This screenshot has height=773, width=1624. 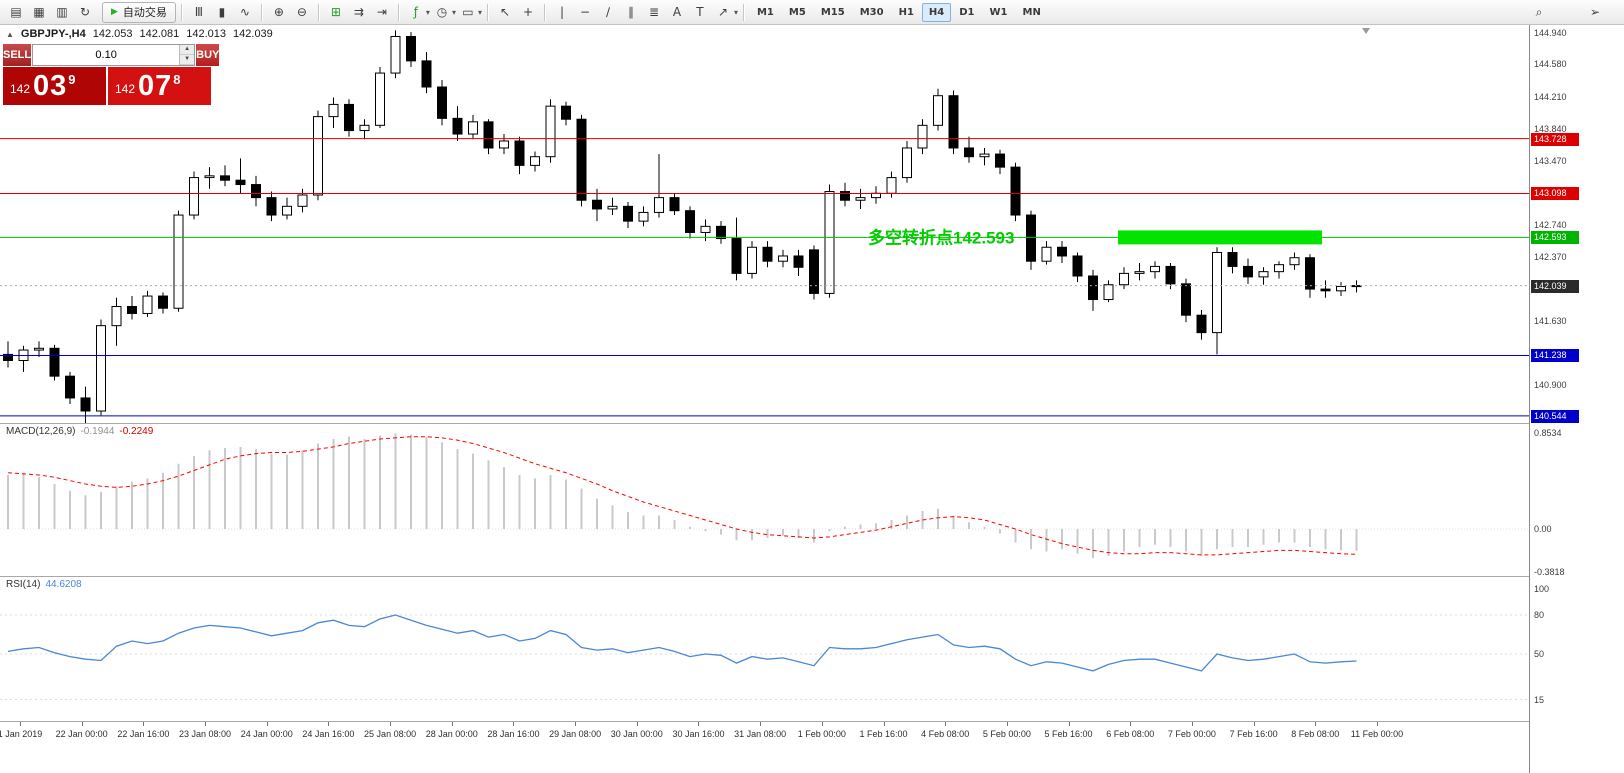 I want to click on support-band-rectangle, so click(x=1220, y=237).